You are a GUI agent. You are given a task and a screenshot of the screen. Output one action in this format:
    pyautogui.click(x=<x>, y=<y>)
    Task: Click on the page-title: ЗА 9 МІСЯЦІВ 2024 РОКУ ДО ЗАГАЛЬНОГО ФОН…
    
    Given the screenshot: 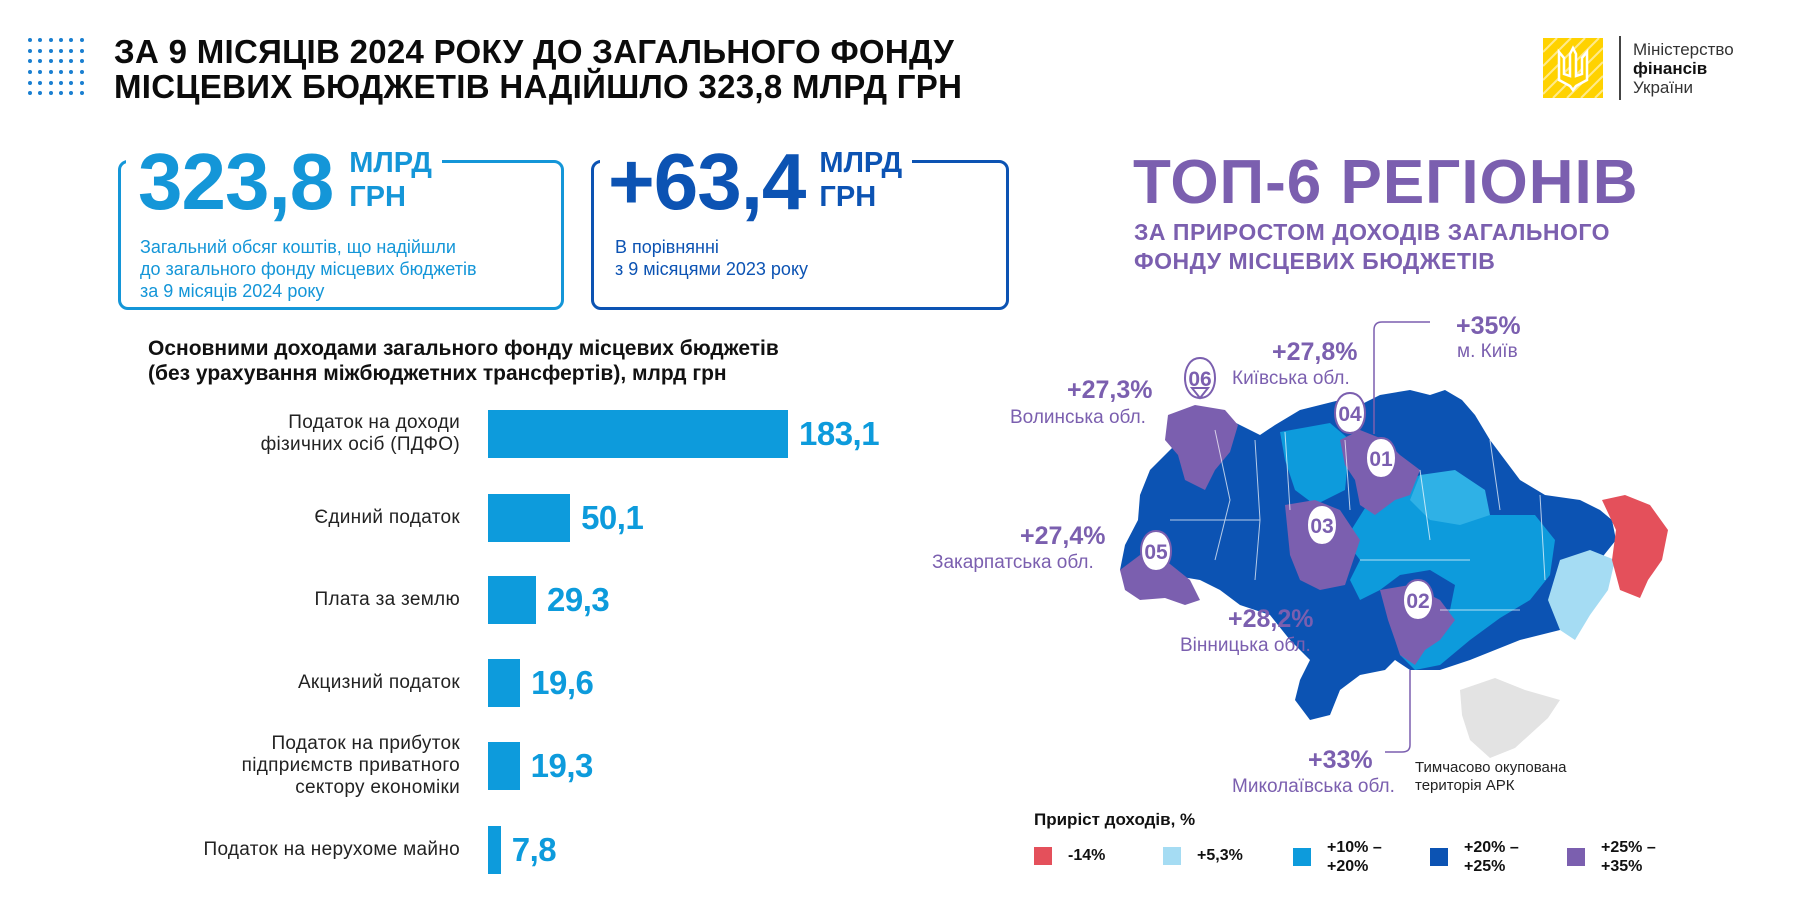 What is the action you would take?
    pyautogui.click(x=538, y=69)
    